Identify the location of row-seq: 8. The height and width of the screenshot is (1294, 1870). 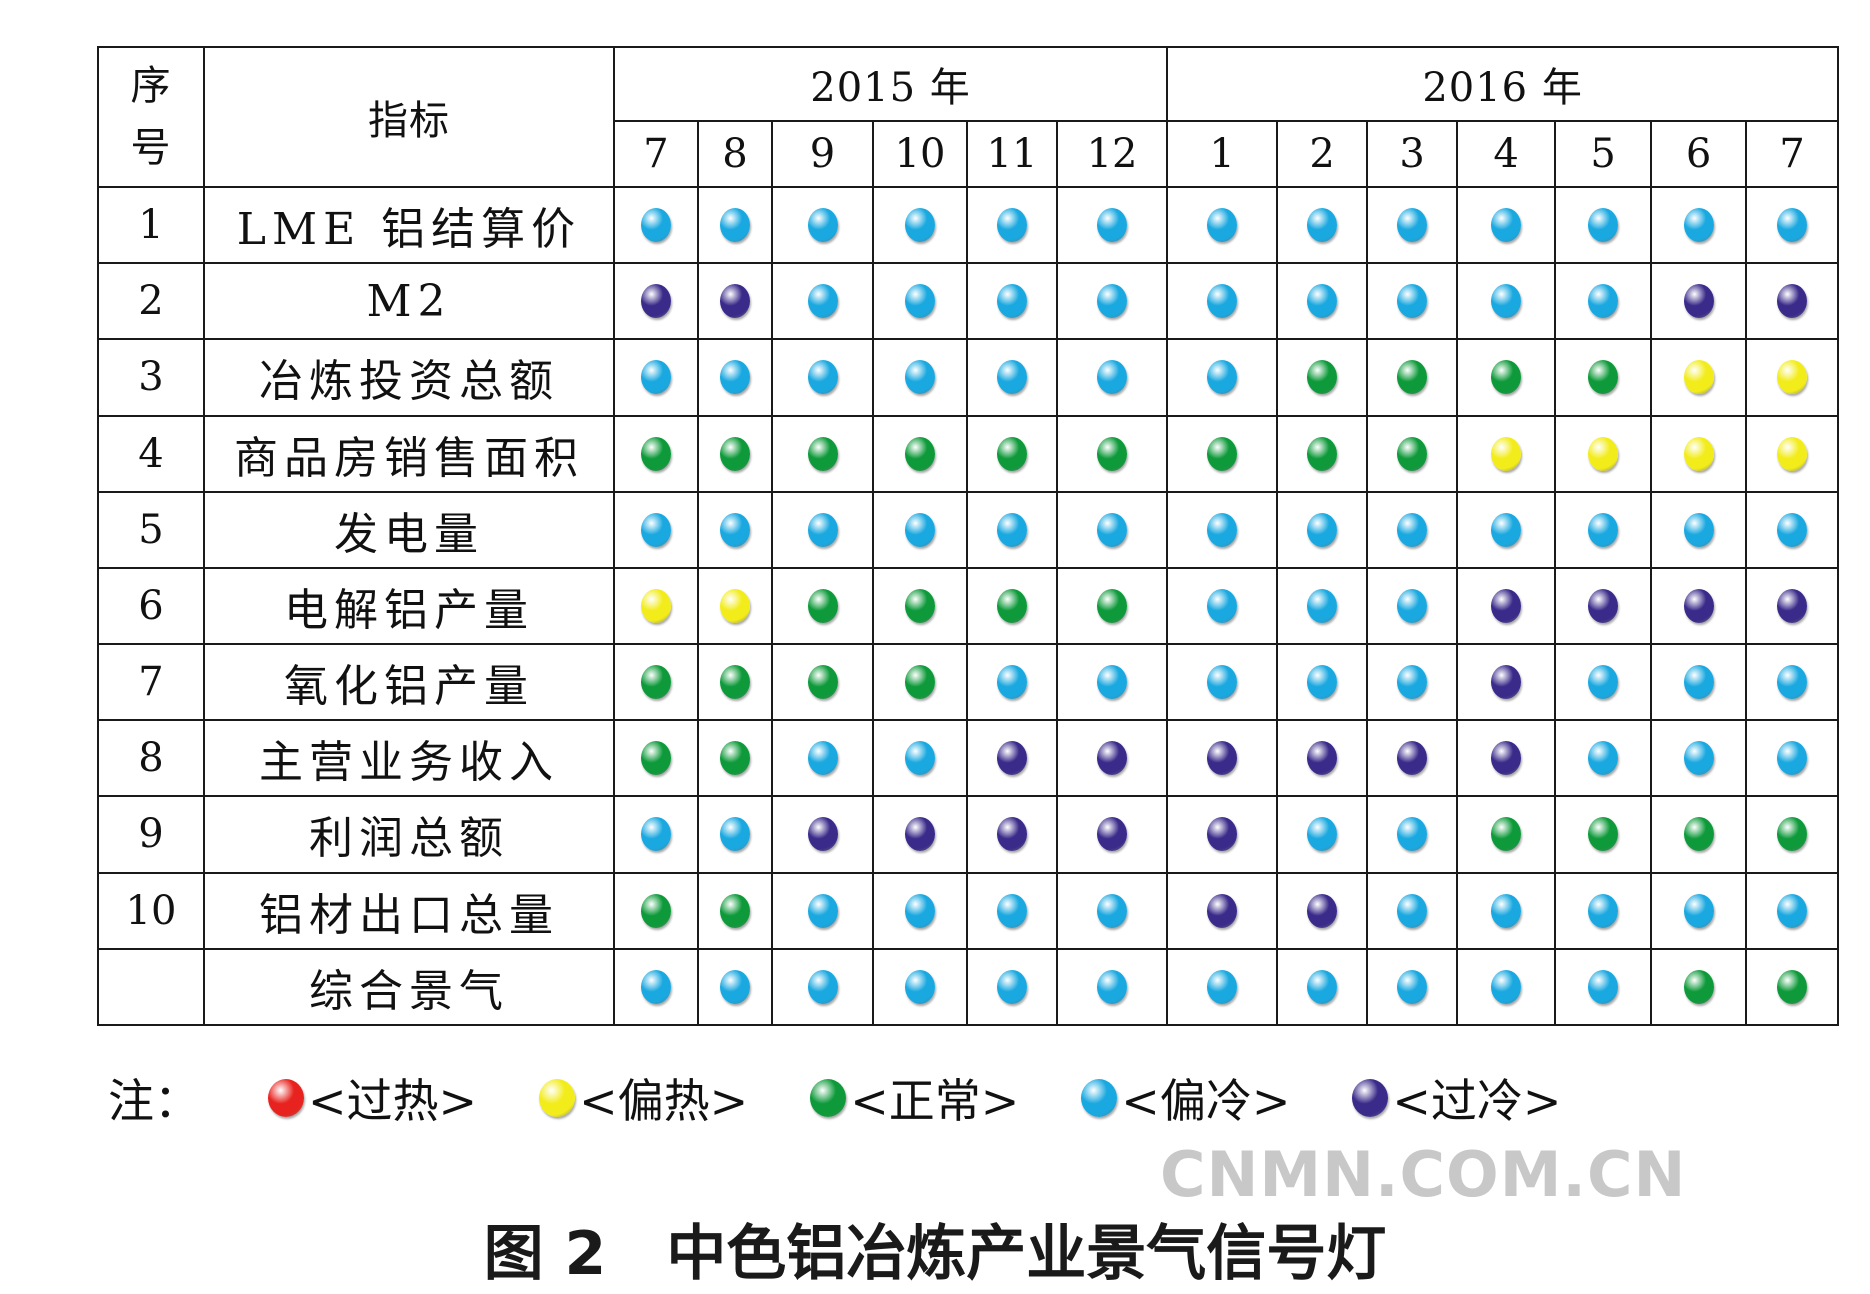
(151, 758).